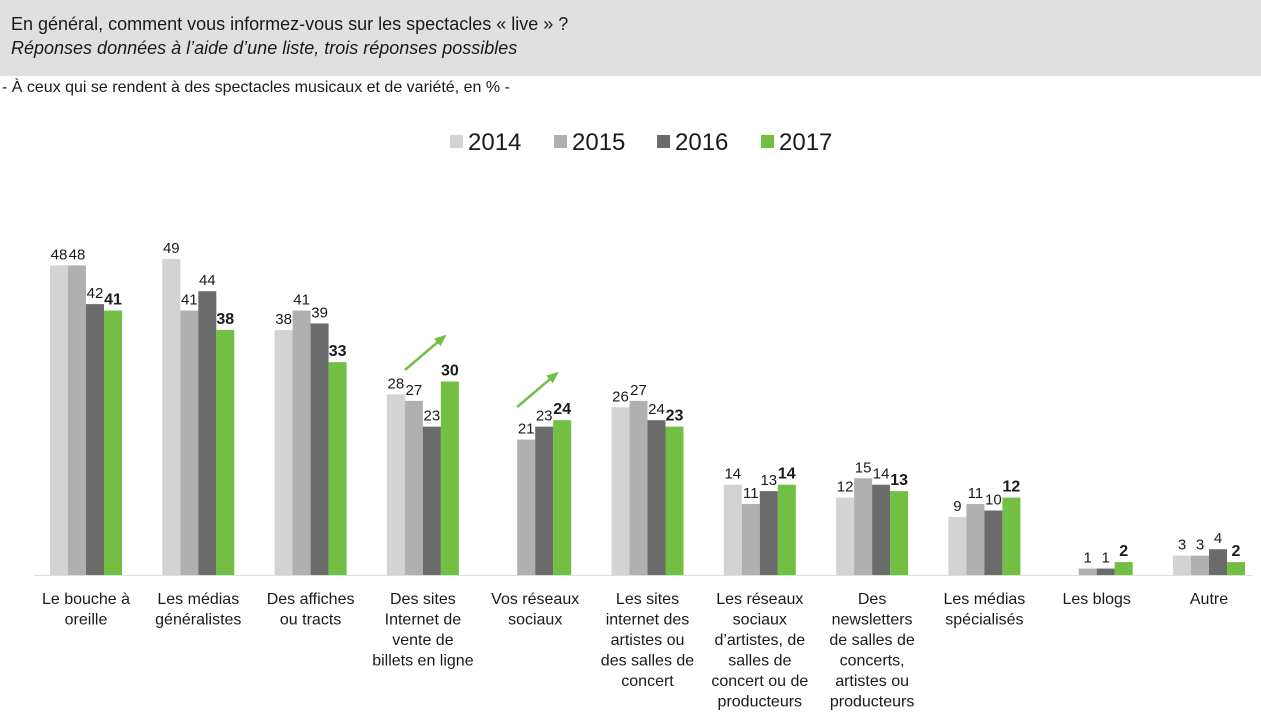 The width and height of the screenshot is (1261, 722). I want to click on category-label-3-1: Internet de, so click(423, 620).